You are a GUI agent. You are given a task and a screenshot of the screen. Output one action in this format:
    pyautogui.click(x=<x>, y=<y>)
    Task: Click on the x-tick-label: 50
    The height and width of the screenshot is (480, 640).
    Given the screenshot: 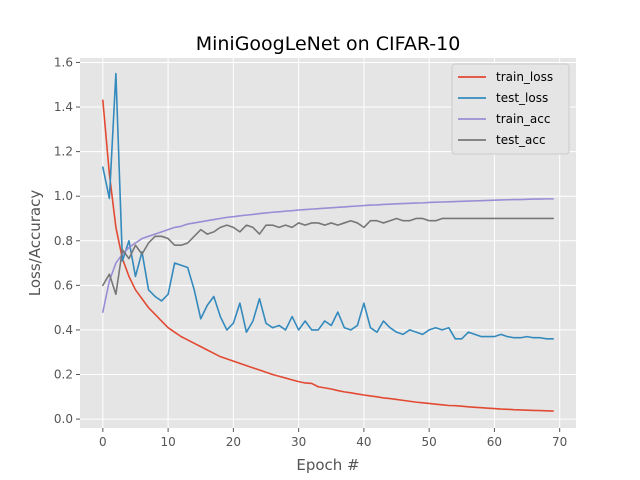 What is the action you would take?
    pyautogui.click(x=429, y=442)
    